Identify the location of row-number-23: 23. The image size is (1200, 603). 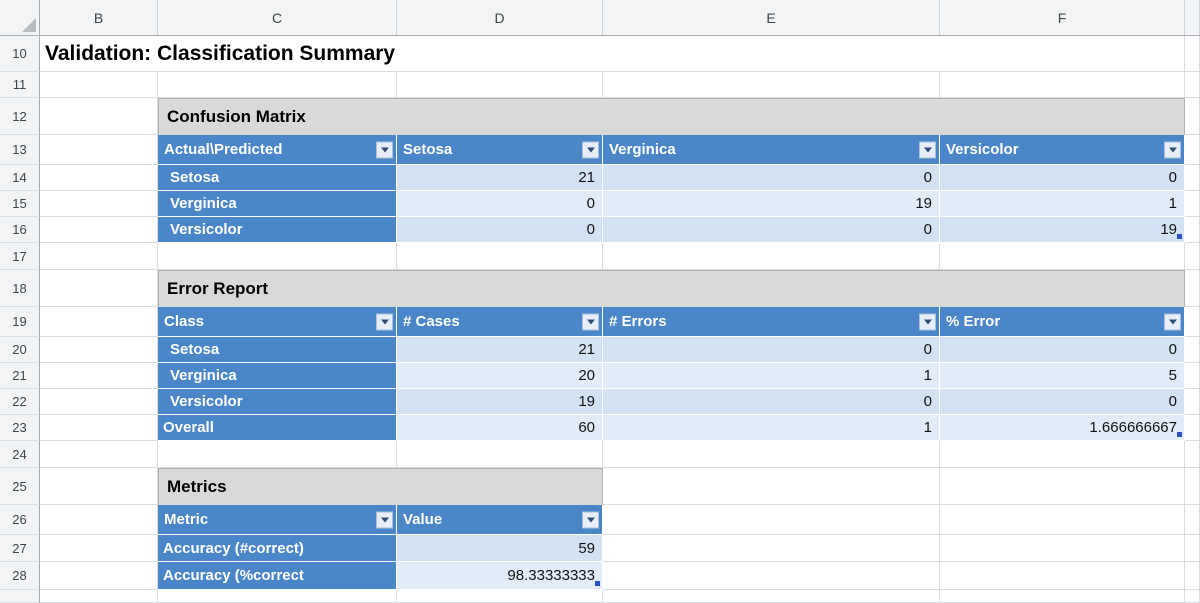
(20, 428).